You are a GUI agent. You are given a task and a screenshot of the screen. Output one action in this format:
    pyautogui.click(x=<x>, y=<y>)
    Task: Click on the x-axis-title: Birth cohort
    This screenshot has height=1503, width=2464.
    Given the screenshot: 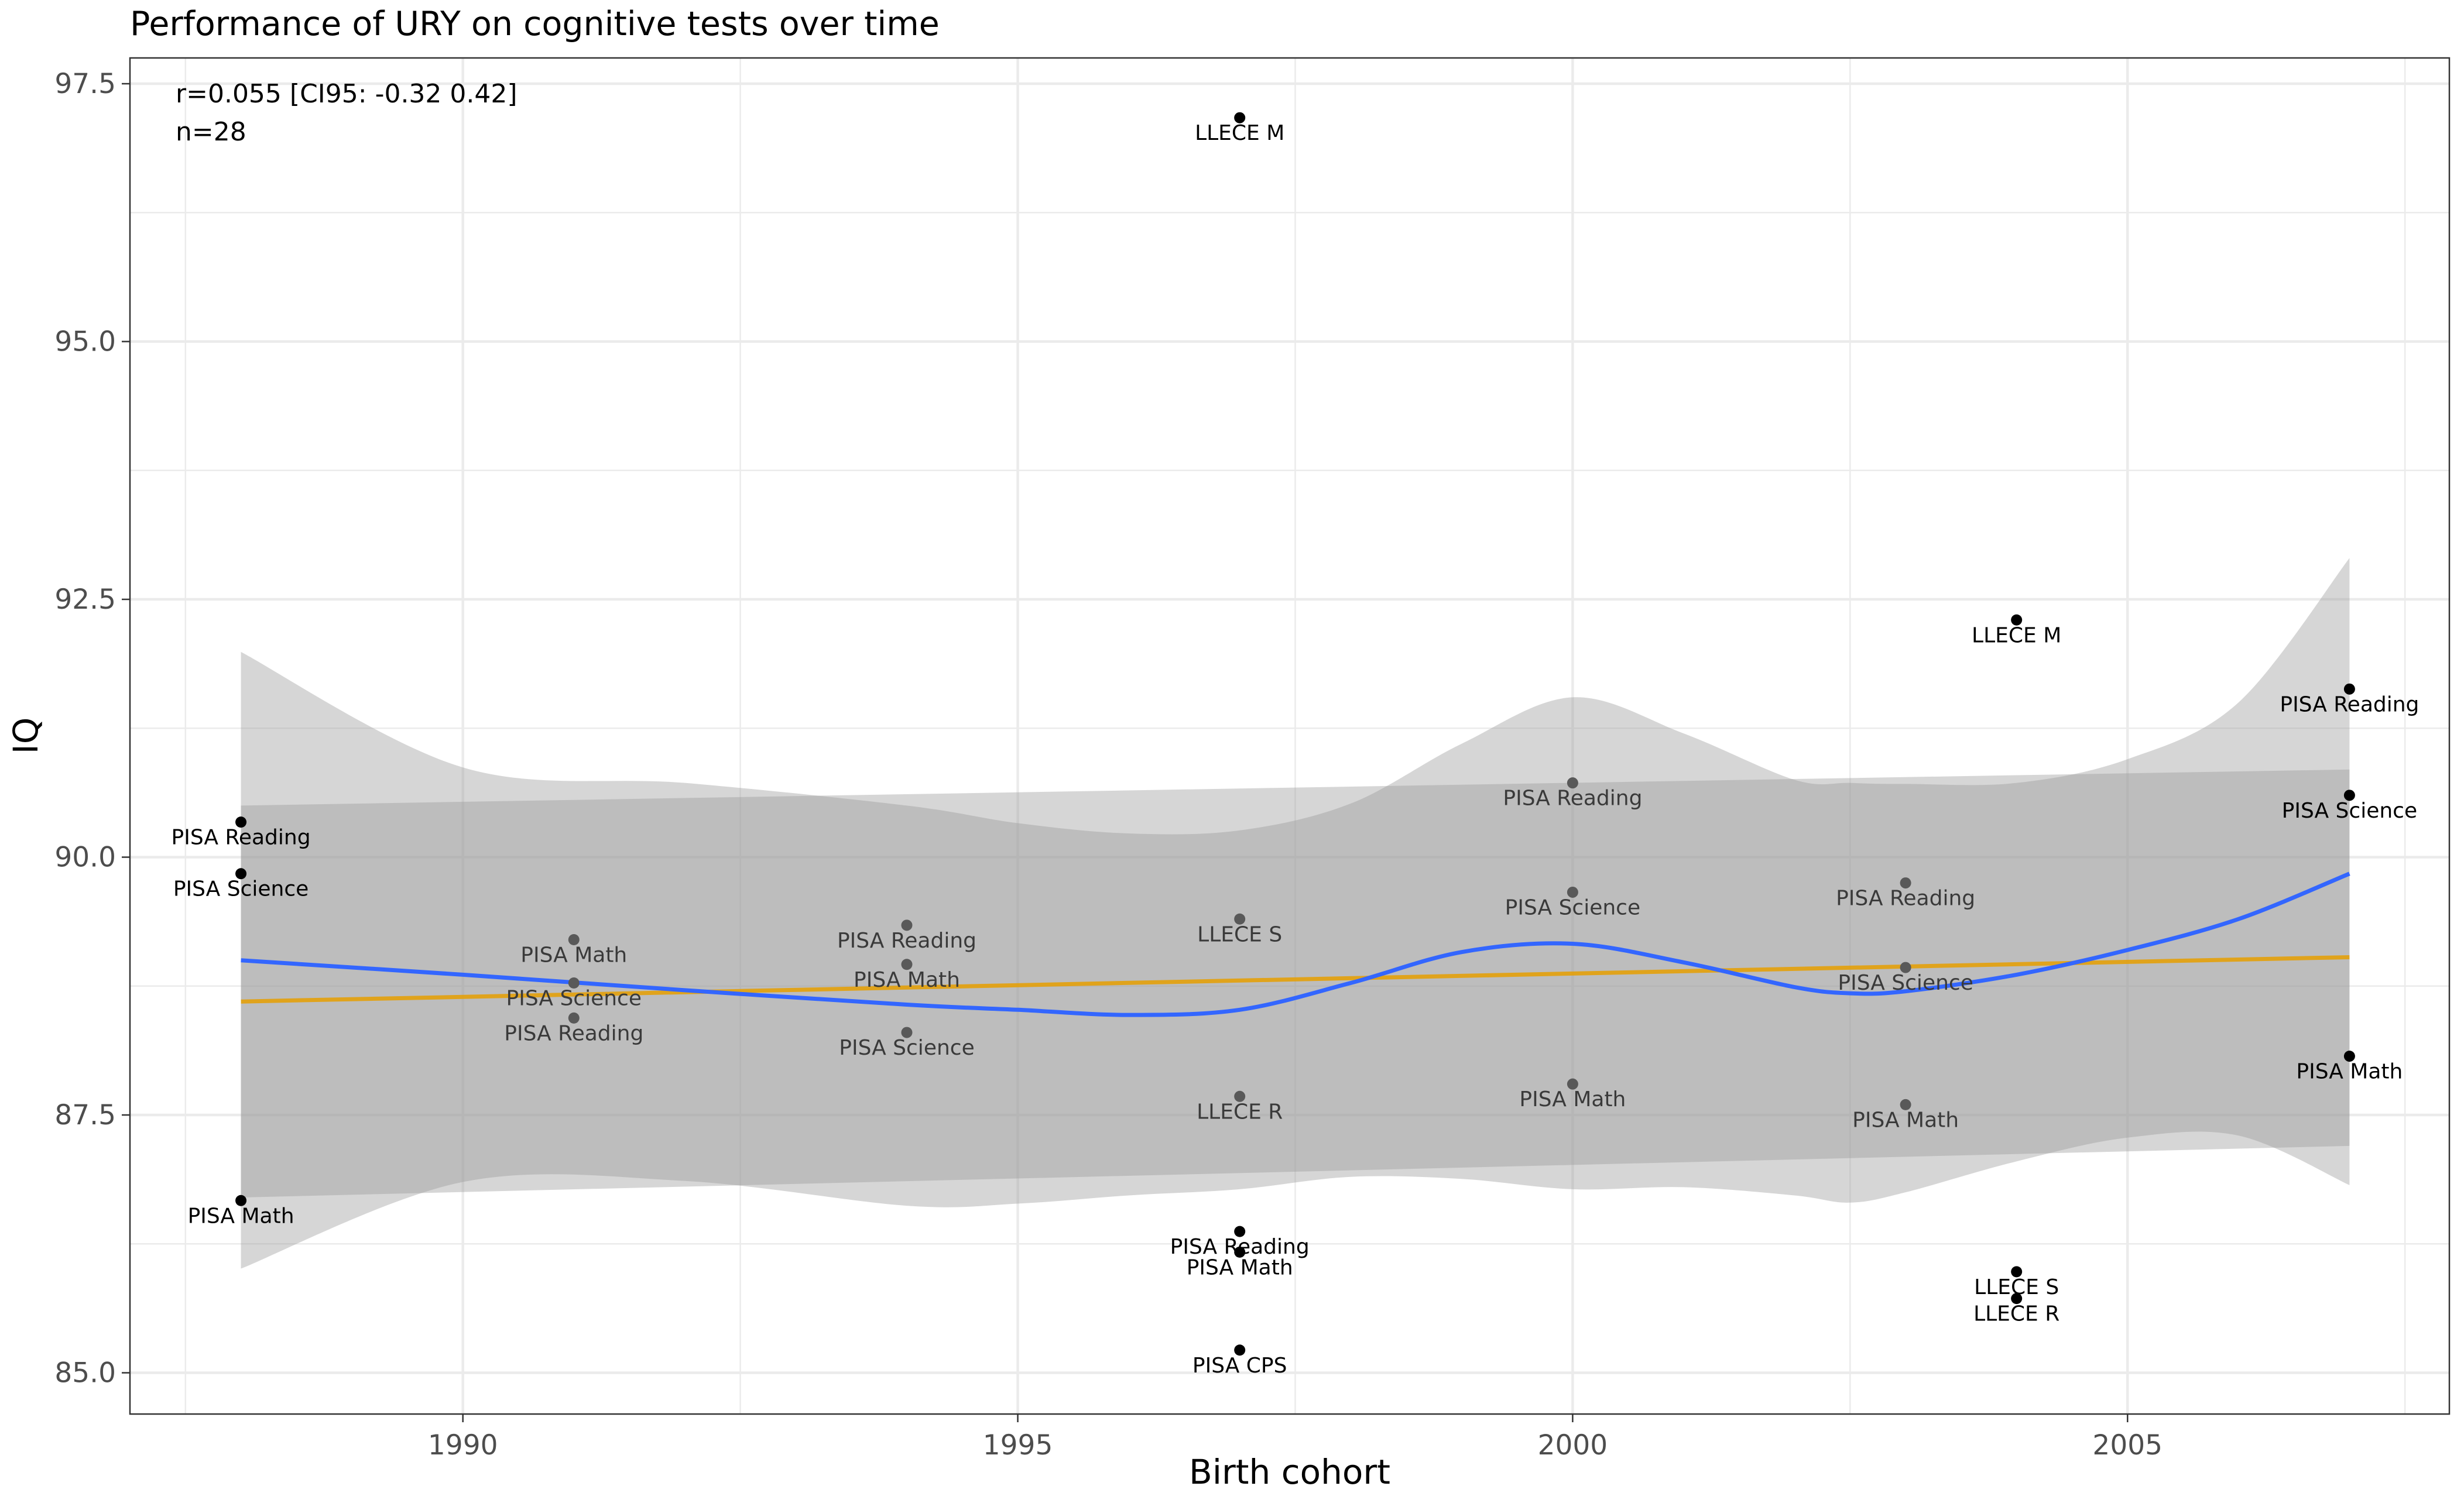 What is the action you would take?
    pyautogui.click(x=1289, y=1472)
    